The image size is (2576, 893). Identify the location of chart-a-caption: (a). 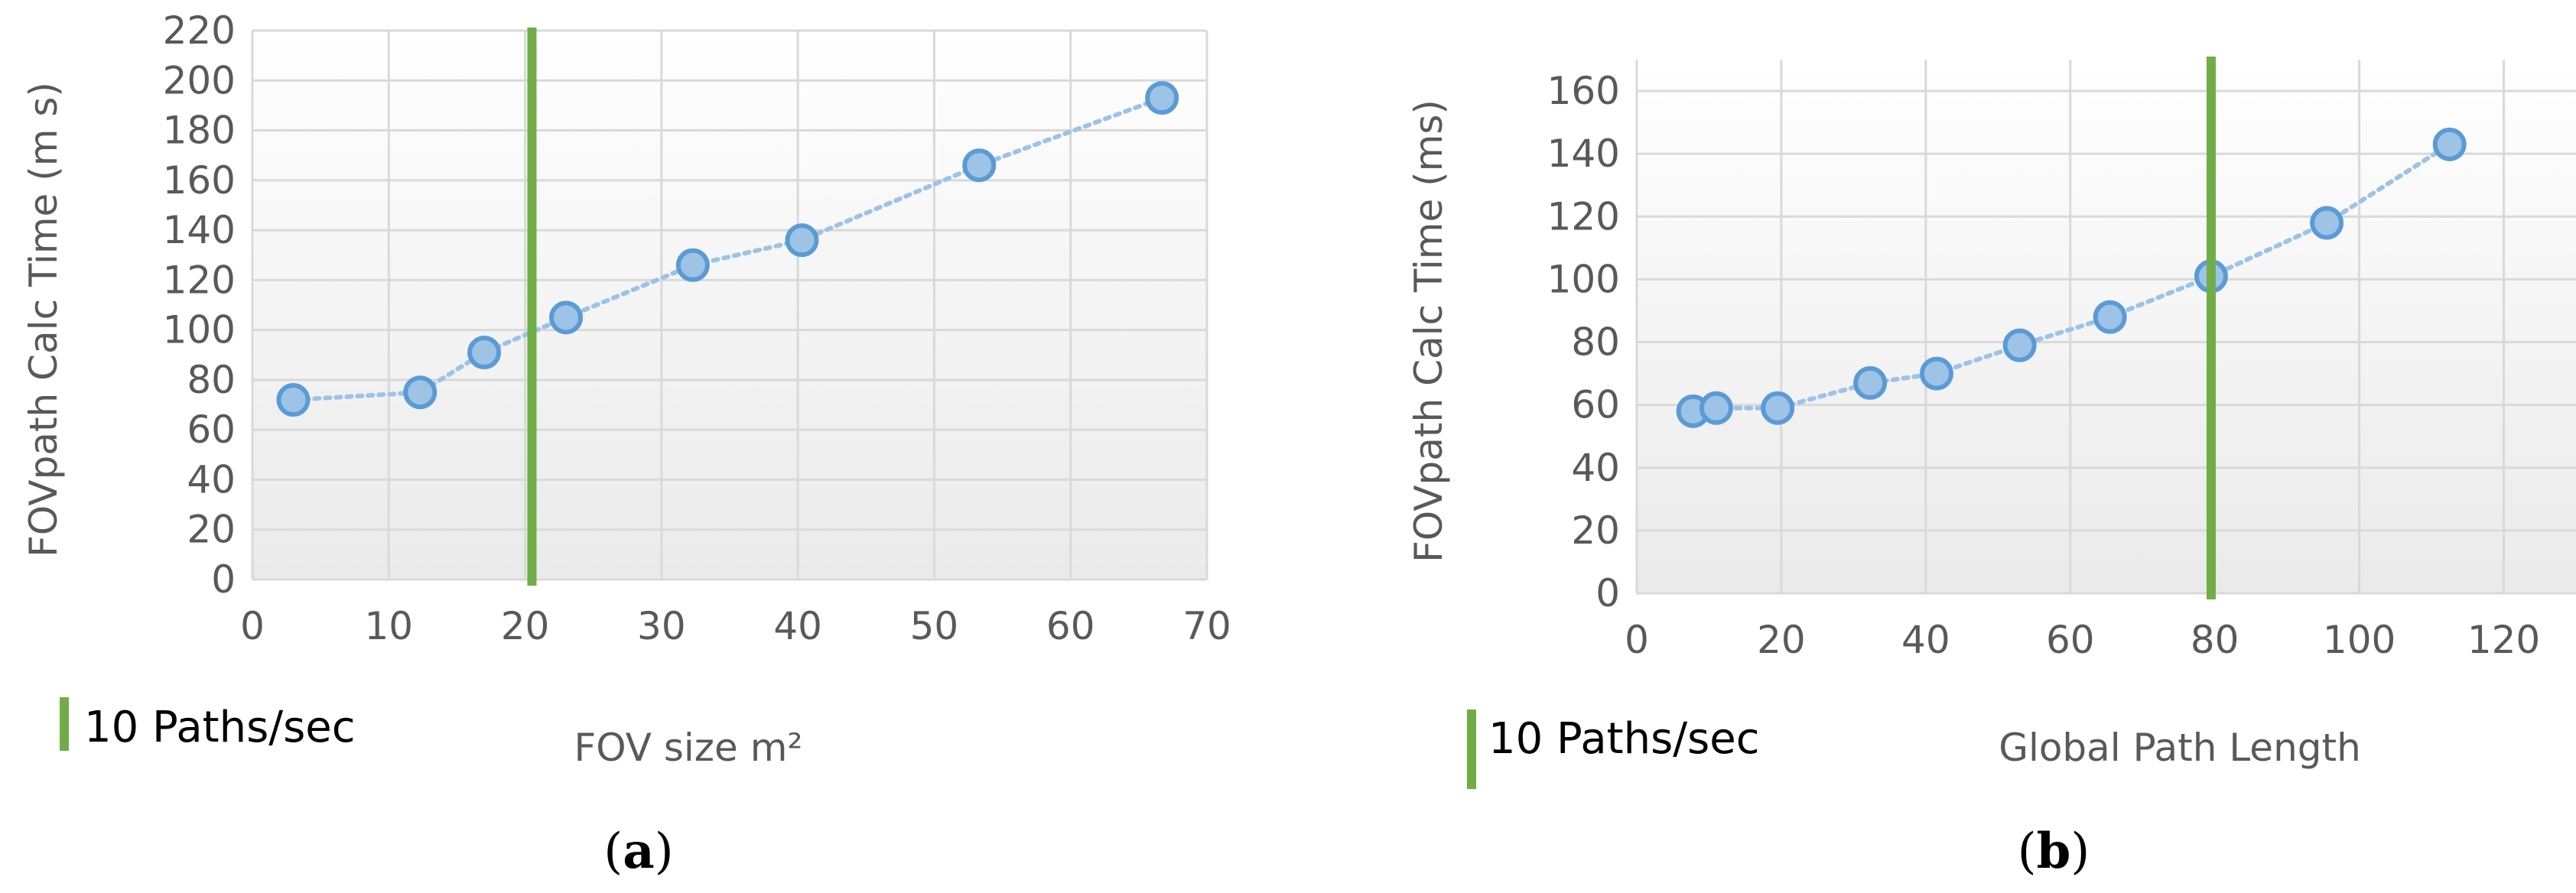
(638, 852).